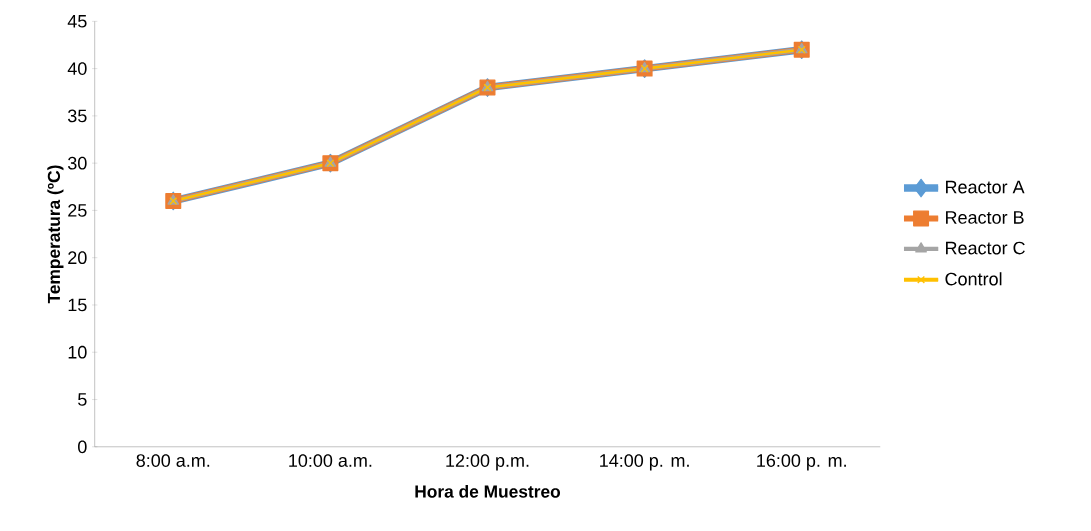 Image resolution: width=1091 pixels, height=531 pixels. Describe the element at coordinates (173, 460) in the screenshot. I see `x-tick-label: 8:00 a.m.` at that location.